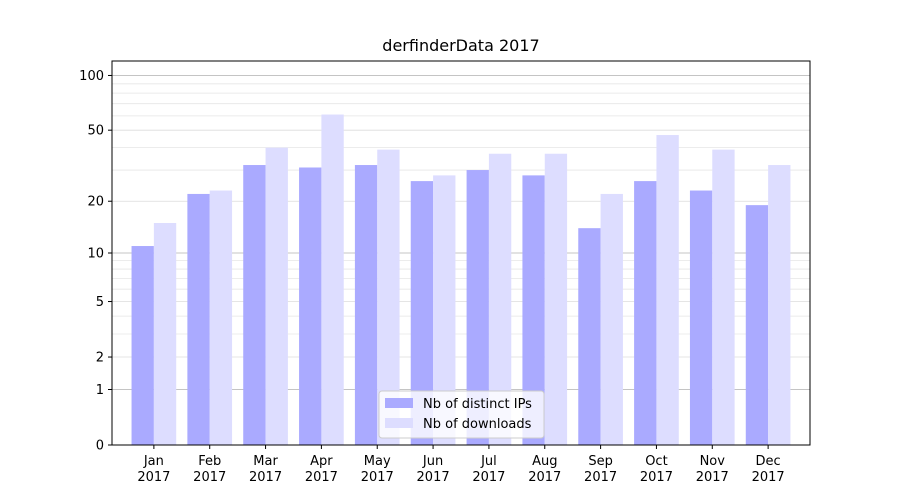 The image size is (900, 500). Describe the element at coordinates (153, 461) in the screenshot. I see `x-tick-month: Jan` at that location.